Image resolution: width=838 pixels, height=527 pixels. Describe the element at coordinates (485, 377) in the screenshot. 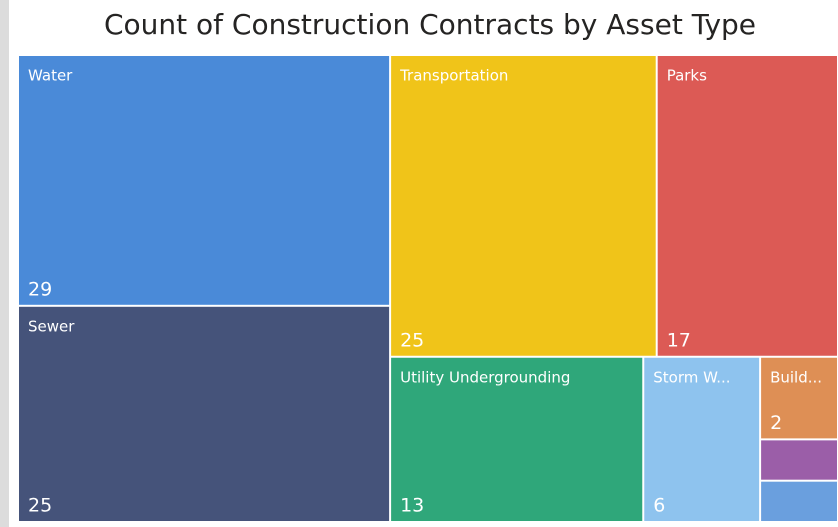

I see `tile-label: Utility Undergrounding` at that location.